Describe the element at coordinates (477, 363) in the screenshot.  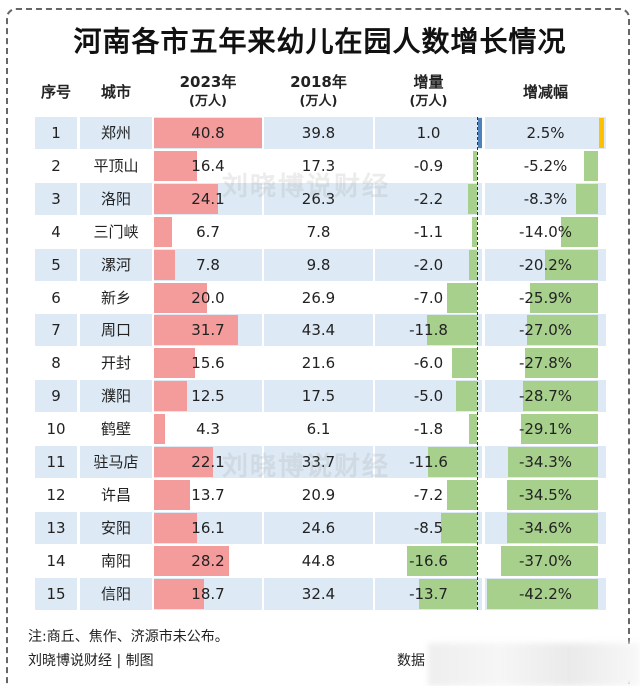
I see `zero-axis-line` at that location.